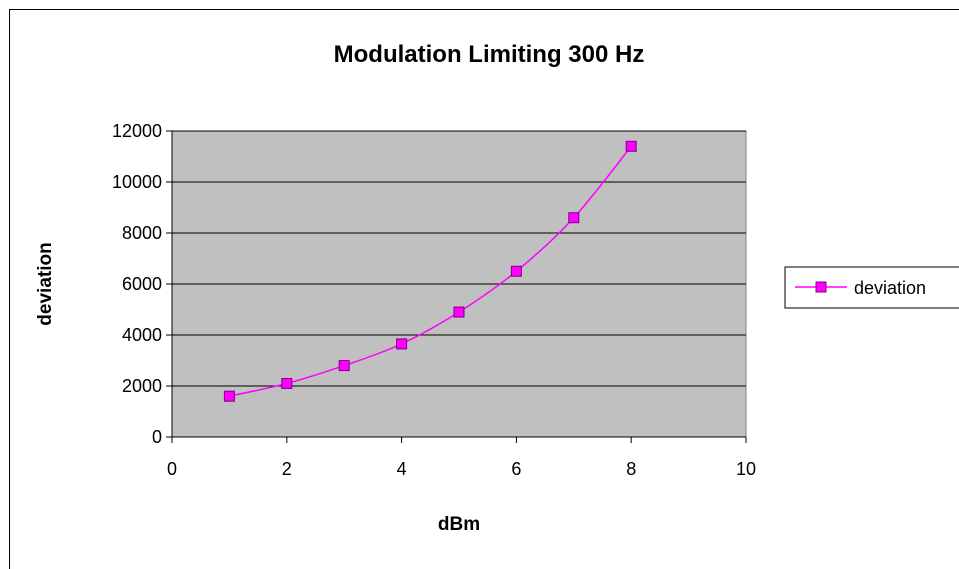  What do you see at coordinates (287, 469) in the screenshot?
I see `x-tick-label: 2` at bounding box center [287, 469].